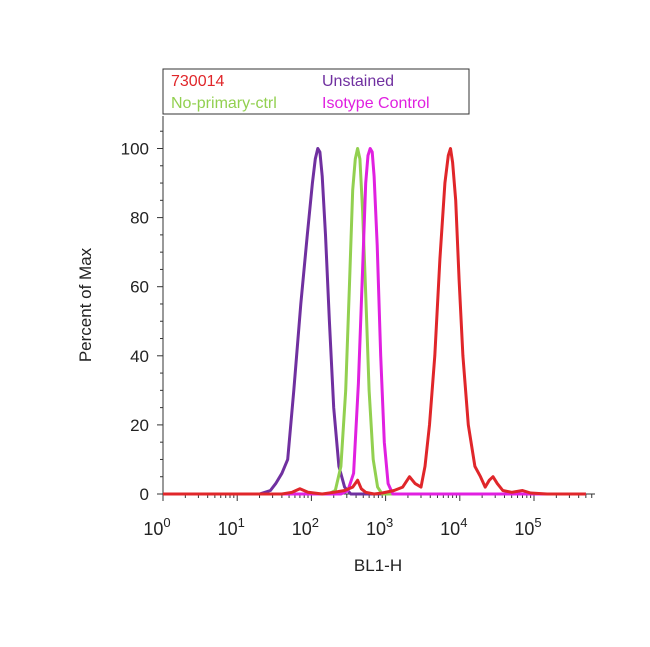  What do you see at coordinates (139, 218) in the screenshot?
I see `y-tick-label: 80` at bounding box center [139, 218].